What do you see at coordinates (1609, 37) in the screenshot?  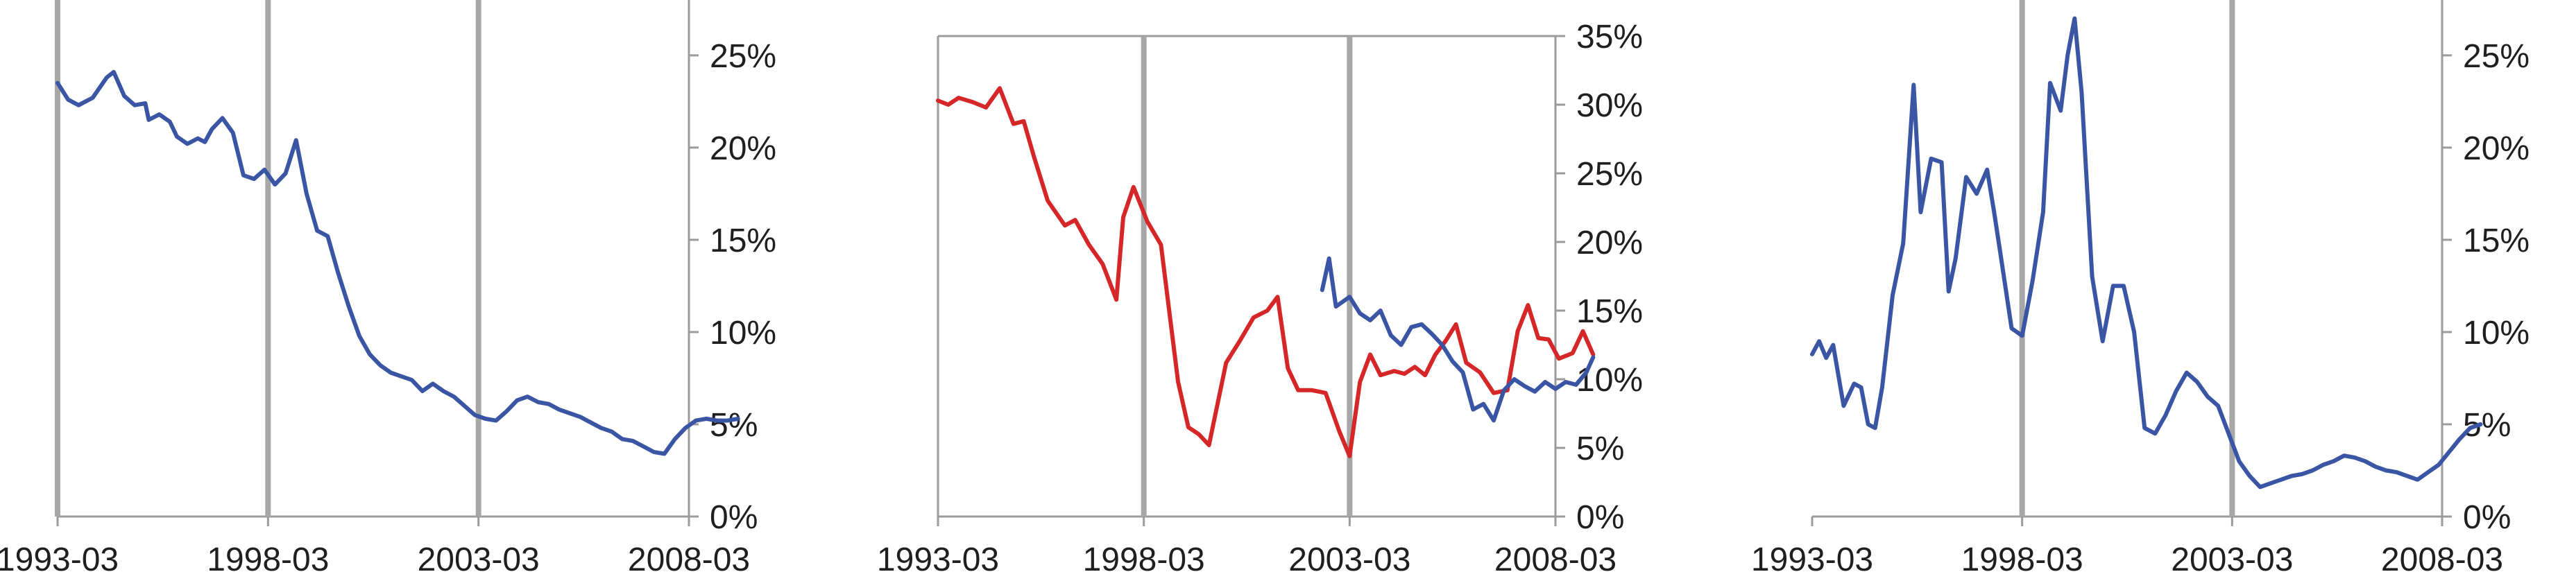 I see `y-tick-label: 35%` at bounding box center [1609, 37].